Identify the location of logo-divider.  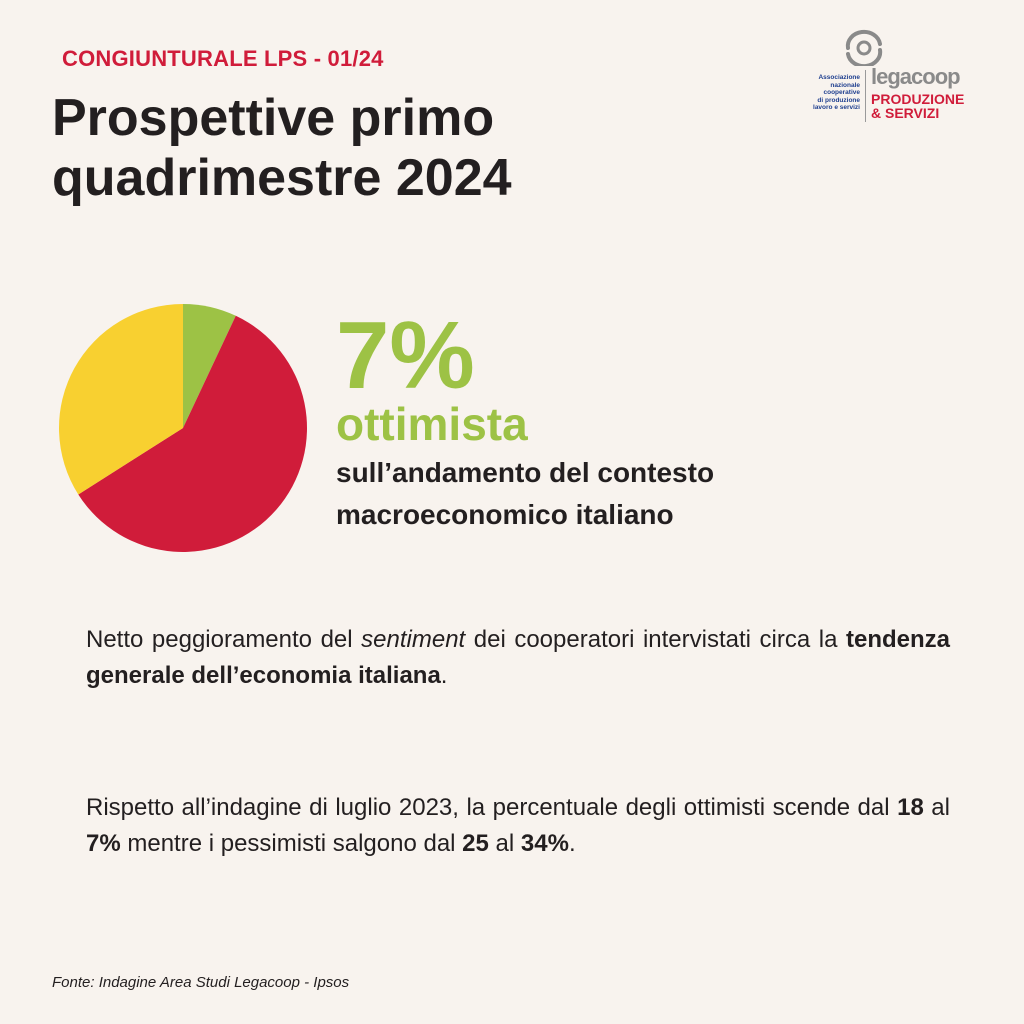
(865, 96).